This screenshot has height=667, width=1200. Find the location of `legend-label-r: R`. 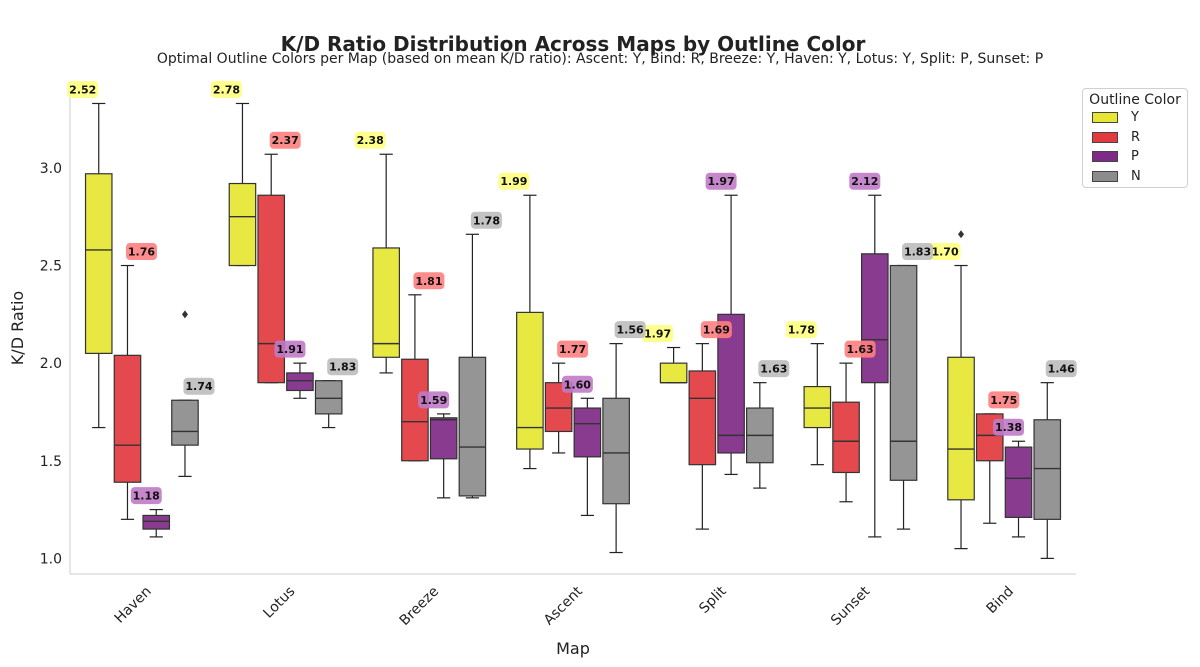

legend-label-r: R is located at coordinates (1136, 137).